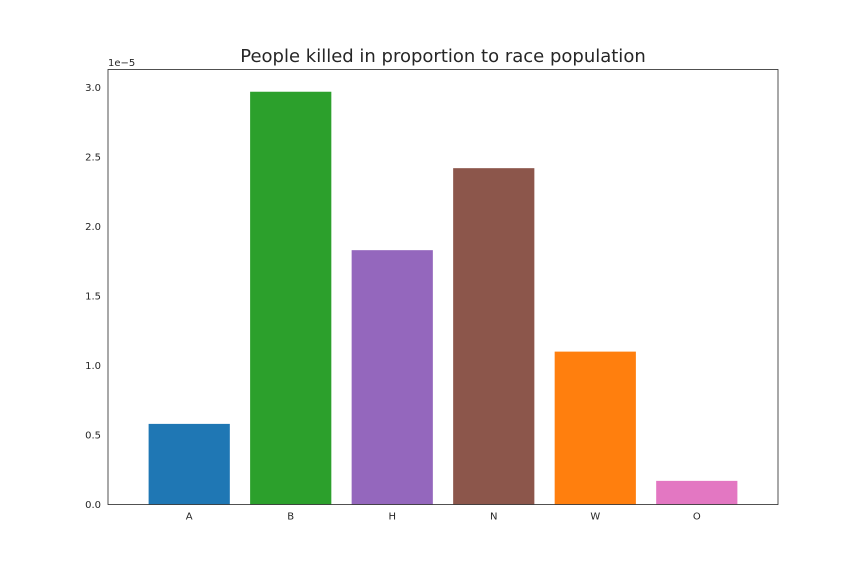 The height and width of the screenshot is (576, 864). I want to click on y-axis-ticks: 0.0 0.5 1.0 1.5 2.0 2.5 3.0, so click(93, 297).